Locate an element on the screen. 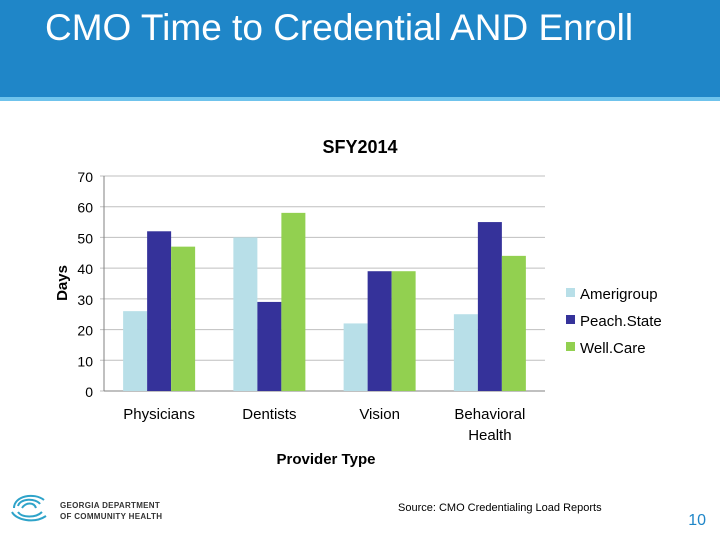  chart-title: SFY2014 is located at coordinates (360, 147).